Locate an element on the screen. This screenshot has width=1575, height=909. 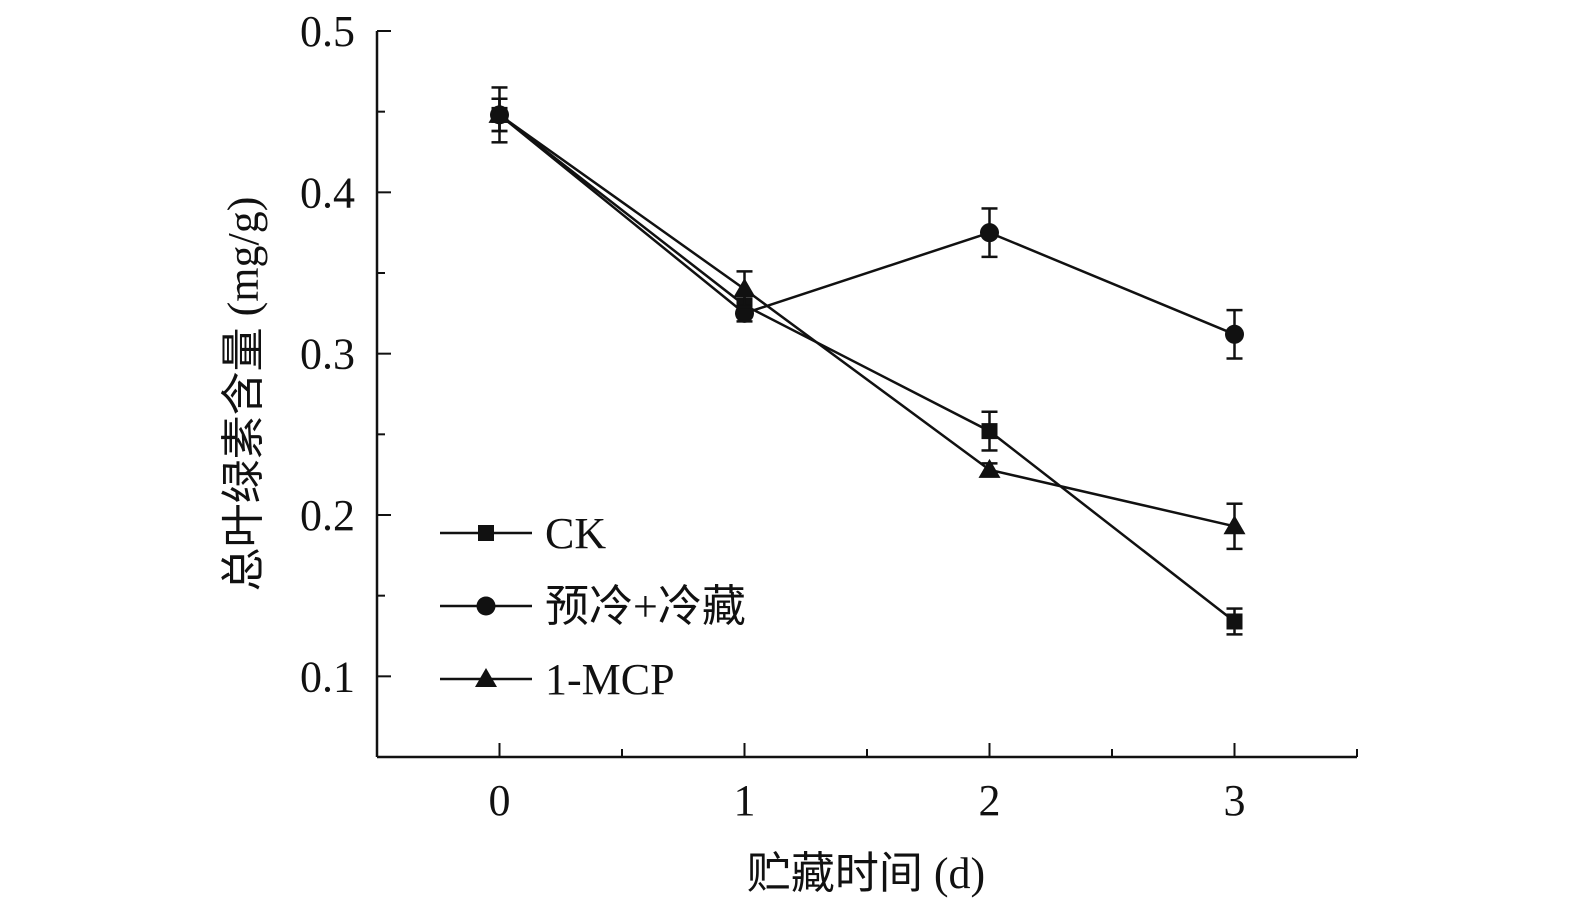
series-line is located at coordinates (866, 224).